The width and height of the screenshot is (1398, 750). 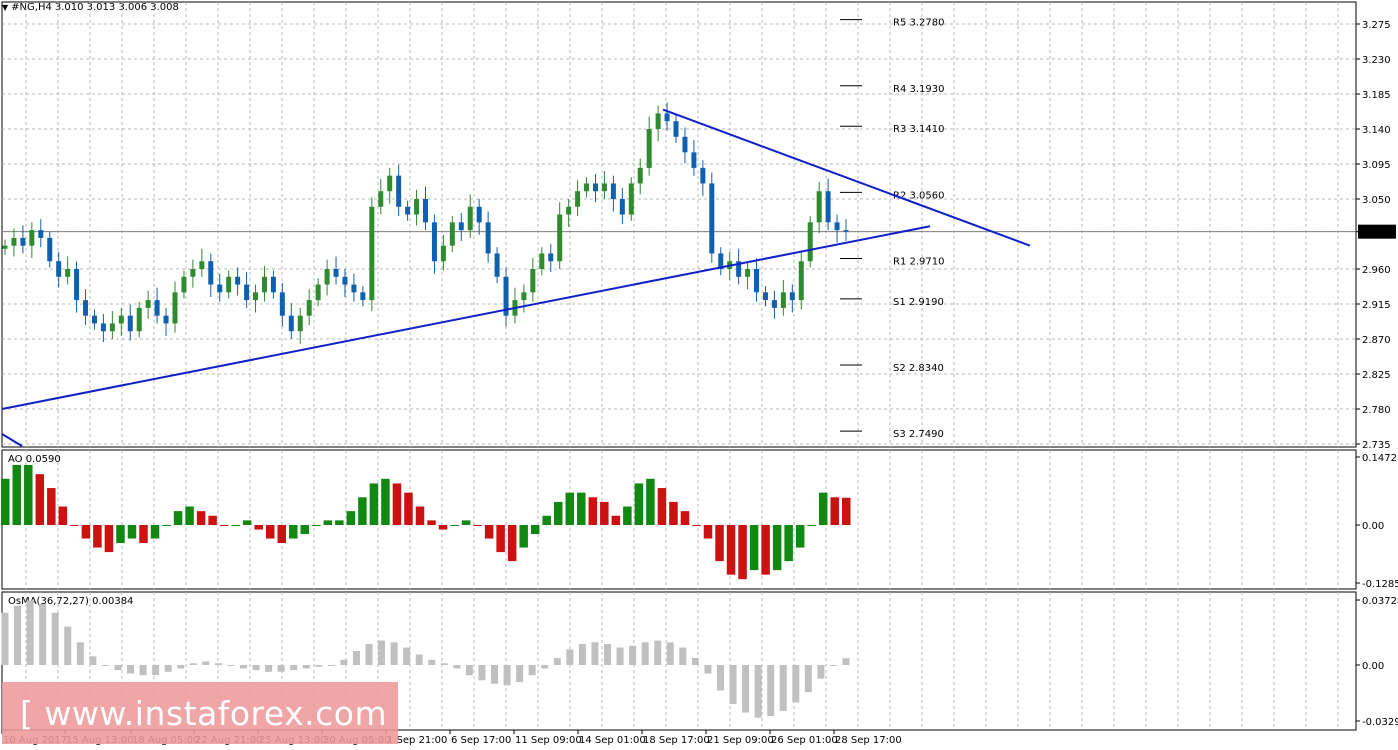 I want to click on ao-y-tick-label: 0.1472, so click(x=1379, y=458).